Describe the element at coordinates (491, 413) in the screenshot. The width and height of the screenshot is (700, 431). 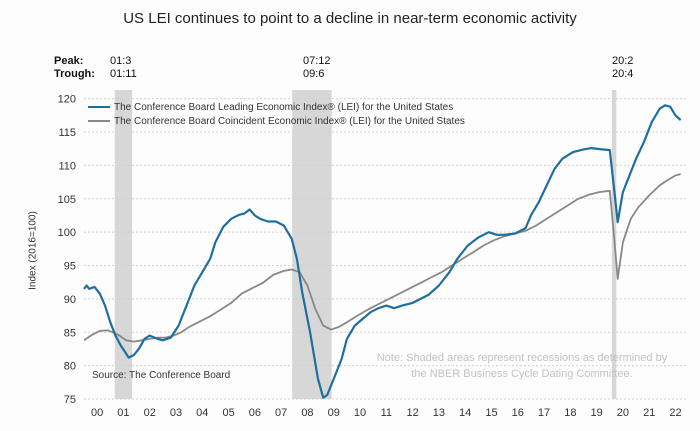
I see `x-tick-label-15: 15` at that location.